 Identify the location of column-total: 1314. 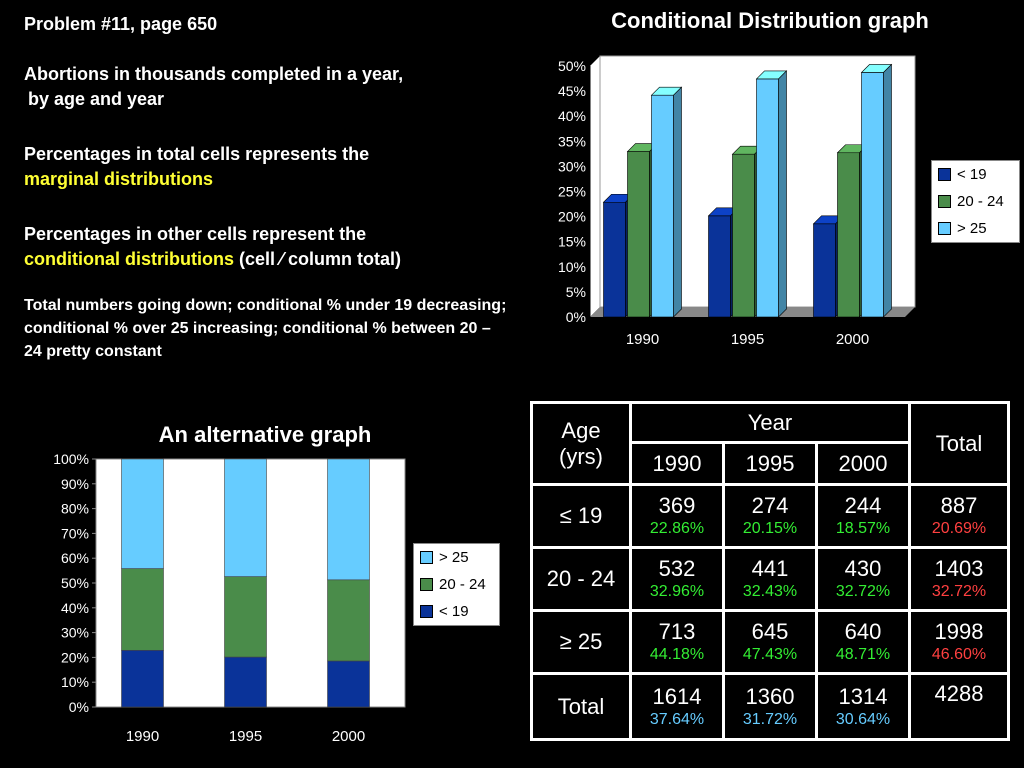
(863, 696).